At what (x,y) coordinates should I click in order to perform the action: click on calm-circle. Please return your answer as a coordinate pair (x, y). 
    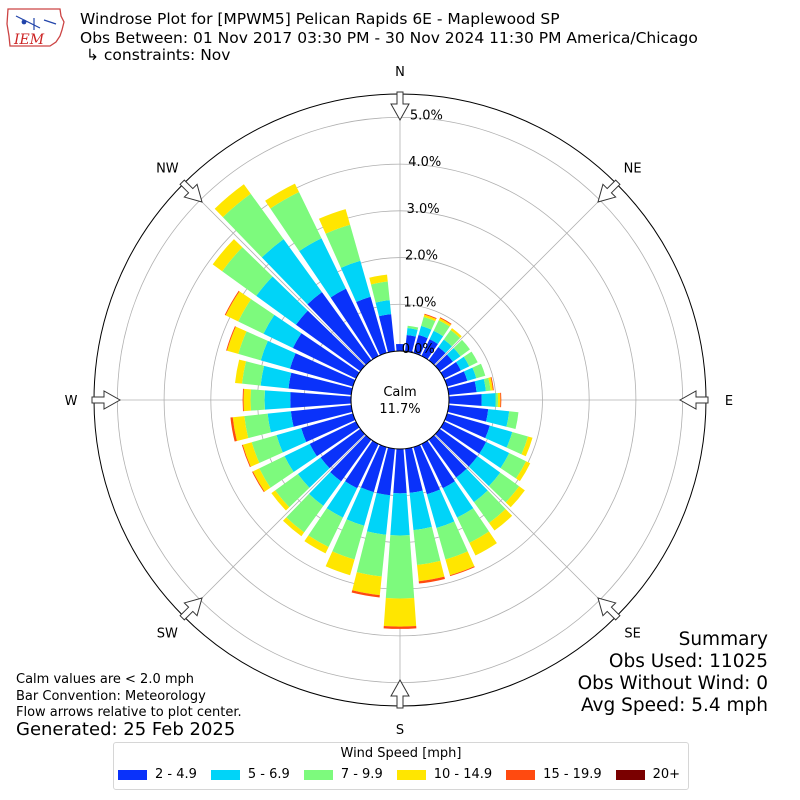
    Looking at the image, I should click on (400, 400).